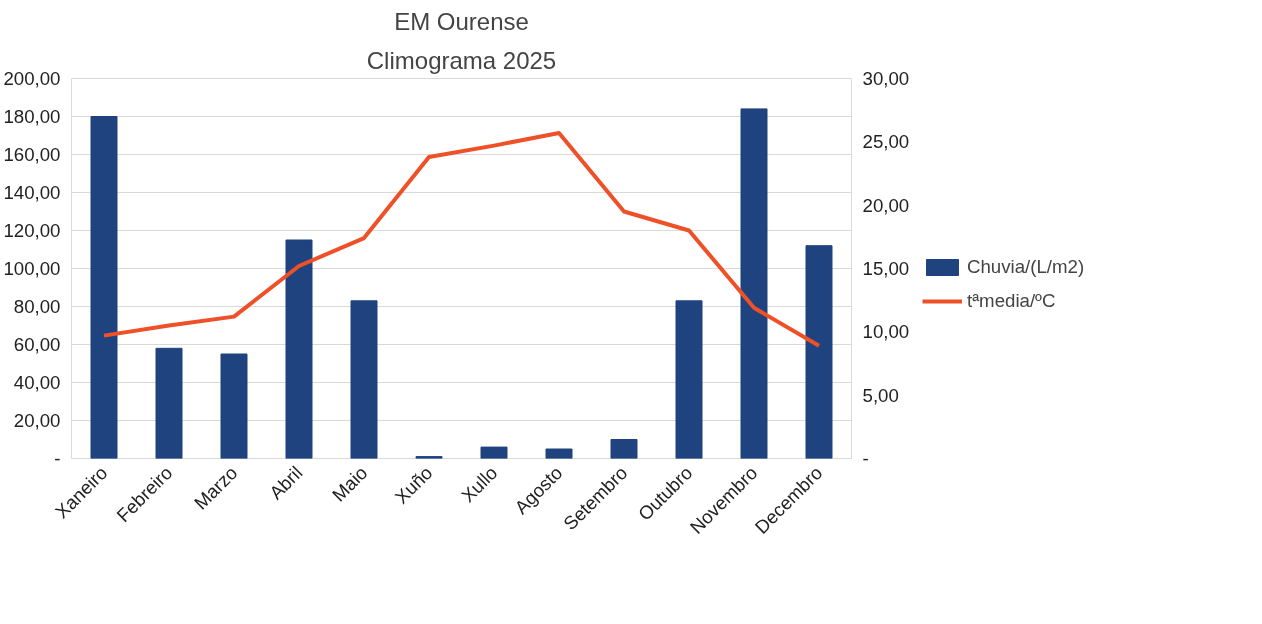  Describe the element at coordinates (880, 395) in the screenshot. I see `y2-tick-label: 5,00` at that location.